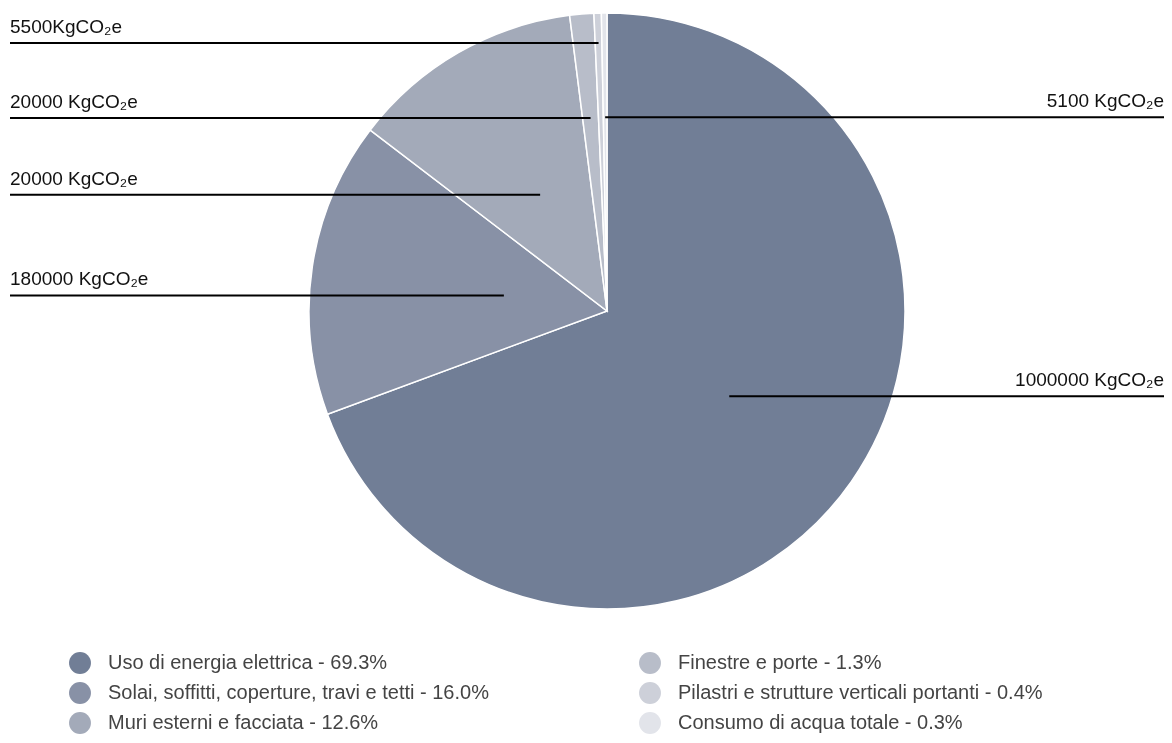 The width and height of the screenshot is (1172, 743). What do you see at coordinates (860, 692) in the screenshot?
I see `legend-label: Pilastri e strutture verticali portanti - 0.4%` at bounding box center [860, 692].